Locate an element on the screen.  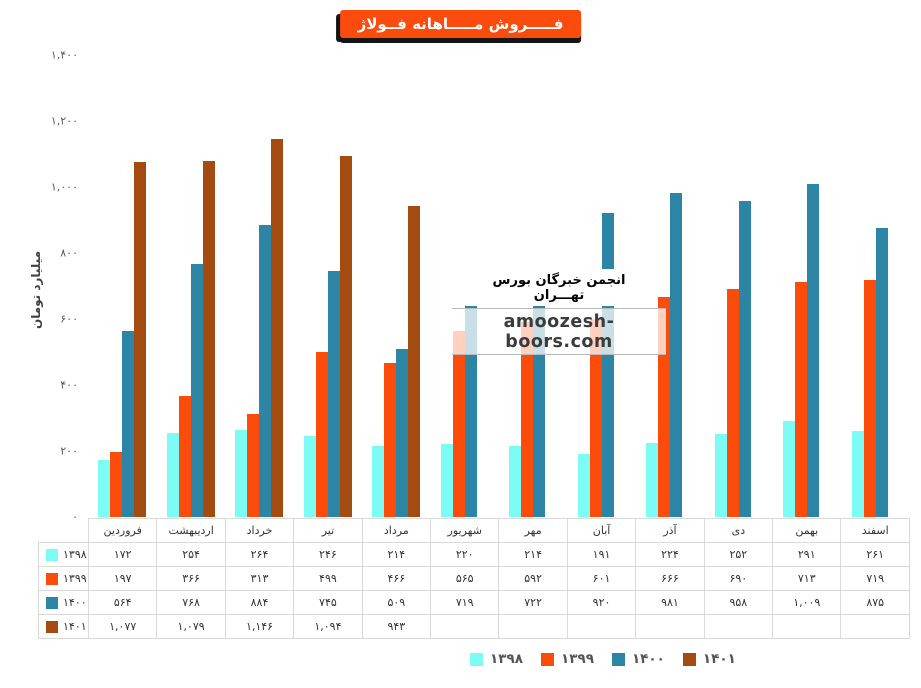
table-row: ۱۳۹۹ ۱۹۷ ۳۶۶ ۳۱۳ ۴۹۹ ۴۶۶ ۵۶۵ ۵۹۲ ۶۰۱ ۶۶۶ ۶۹۰ ۷۱۳ ۷۱۹ is located at coordinates (474, 578).